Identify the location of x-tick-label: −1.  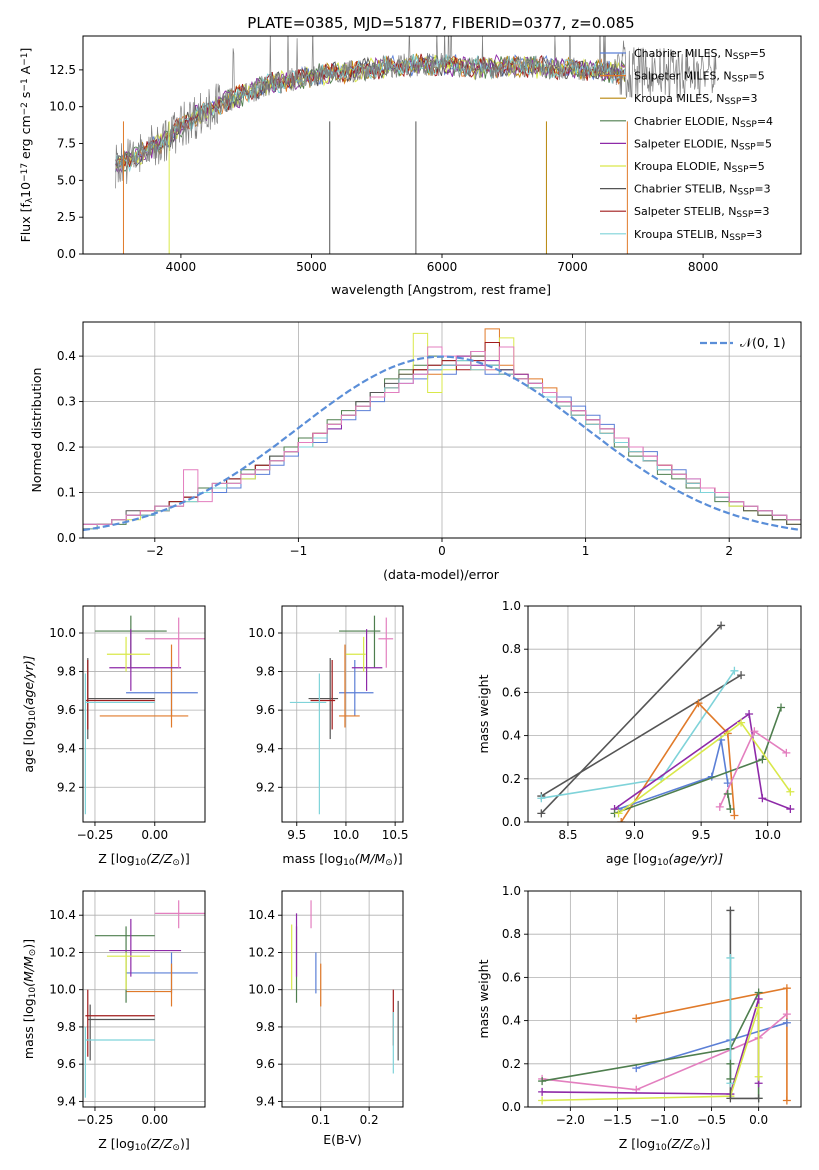
(299, 551).